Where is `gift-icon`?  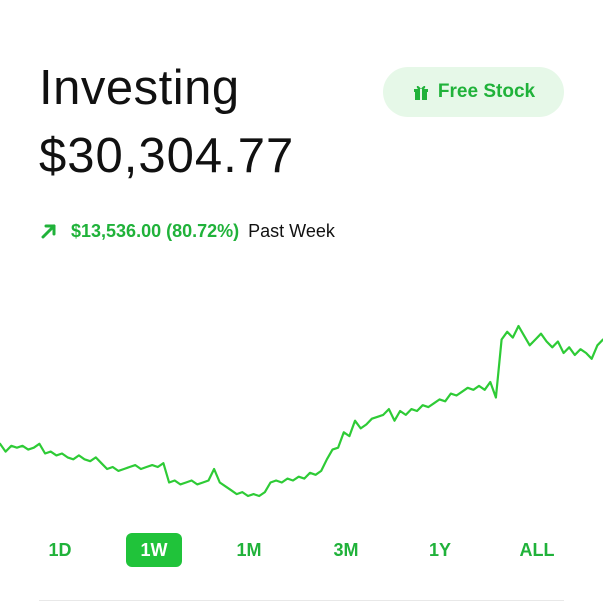
gift-icon is located at coordinates (421, 92).